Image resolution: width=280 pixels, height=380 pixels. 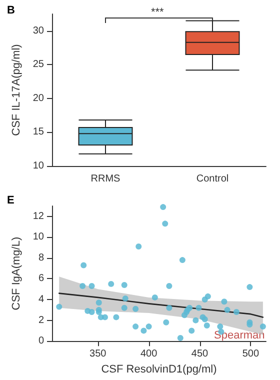 I want to click on y-tick-label: 8, so click(x=41, y=258).